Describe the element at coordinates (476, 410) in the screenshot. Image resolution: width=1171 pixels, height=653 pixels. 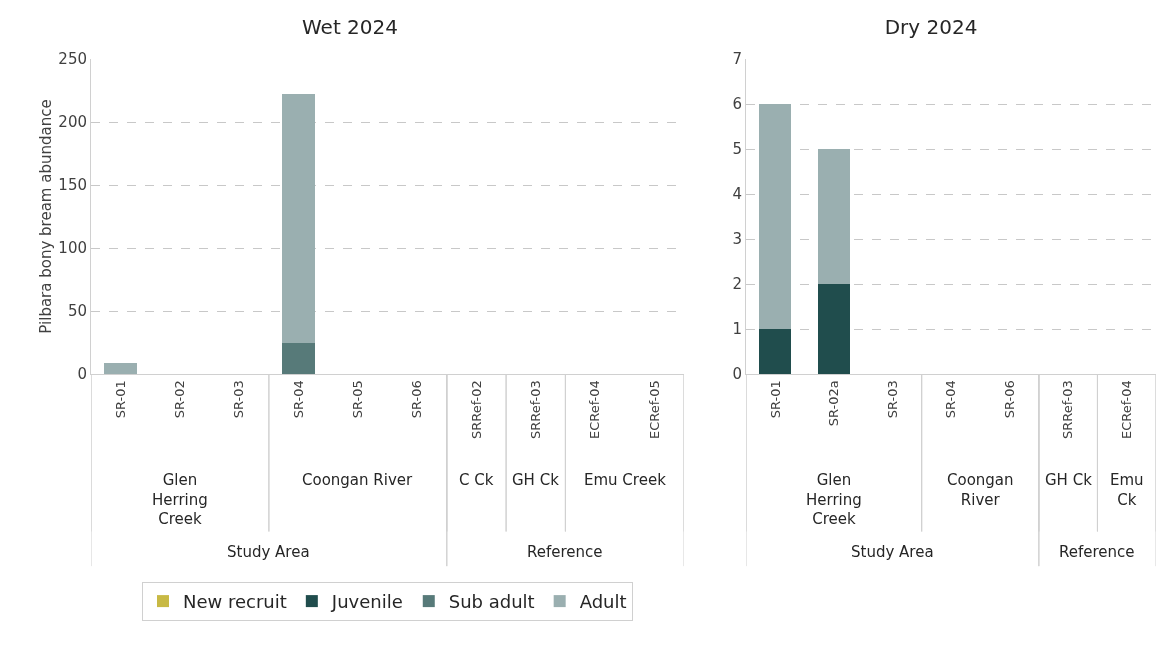
I see `x-tick-label: SRRef-02` at that location.